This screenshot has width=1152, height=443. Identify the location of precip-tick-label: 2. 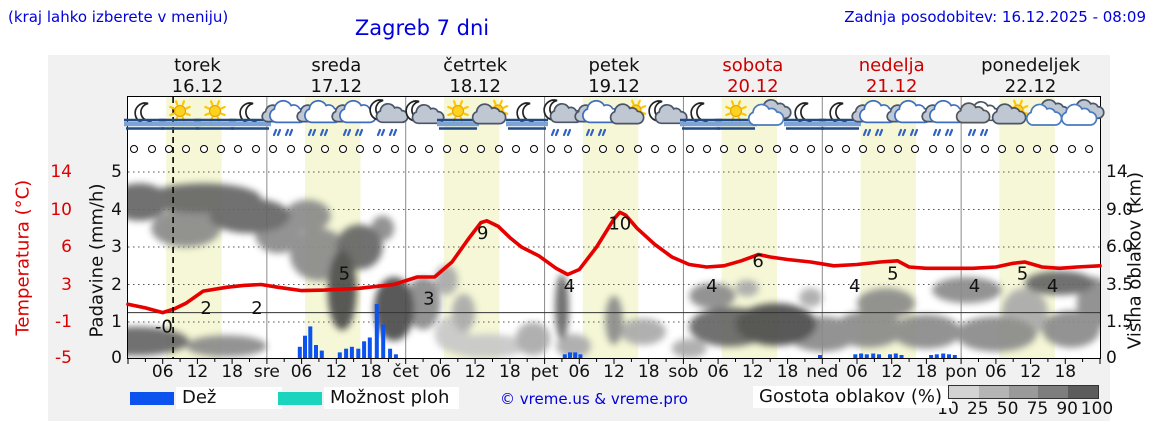
(116, 284).